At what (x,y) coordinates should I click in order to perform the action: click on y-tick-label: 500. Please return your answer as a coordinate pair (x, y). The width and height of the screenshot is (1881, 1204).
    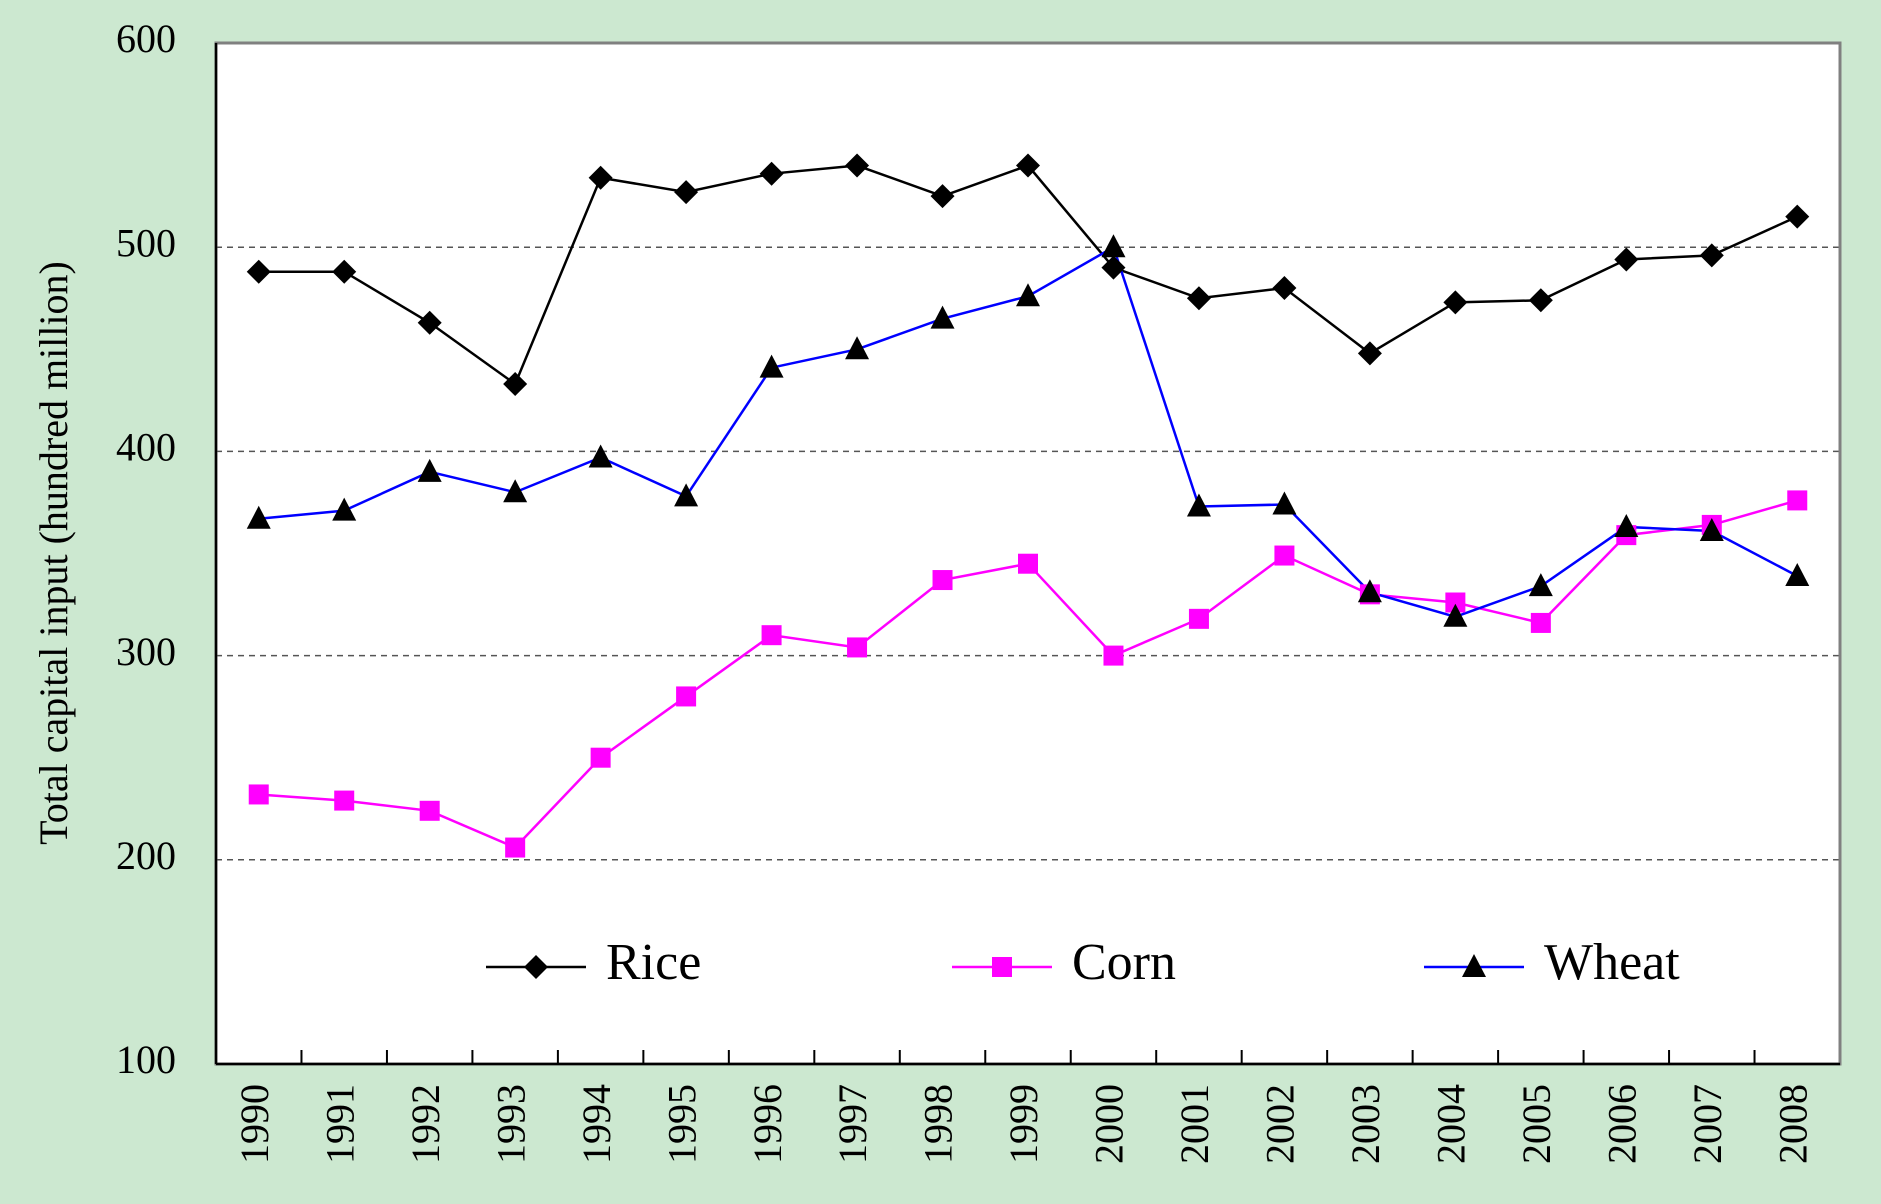
    Looking at the image, I should click on (146, 242).